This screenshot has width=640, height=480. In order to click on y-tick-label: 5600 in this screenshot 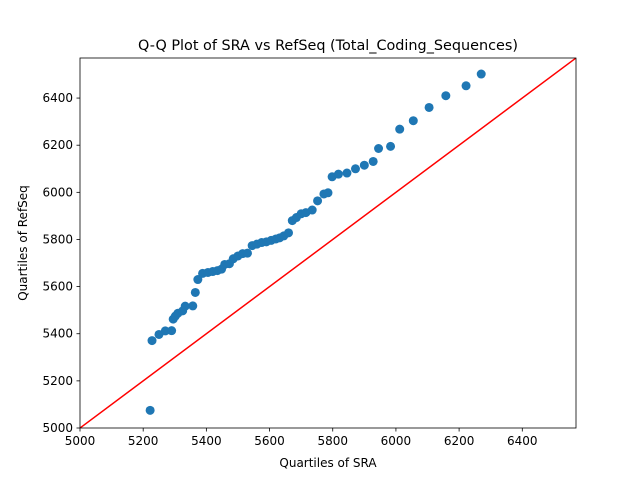, I will do `click(57, 287)`.